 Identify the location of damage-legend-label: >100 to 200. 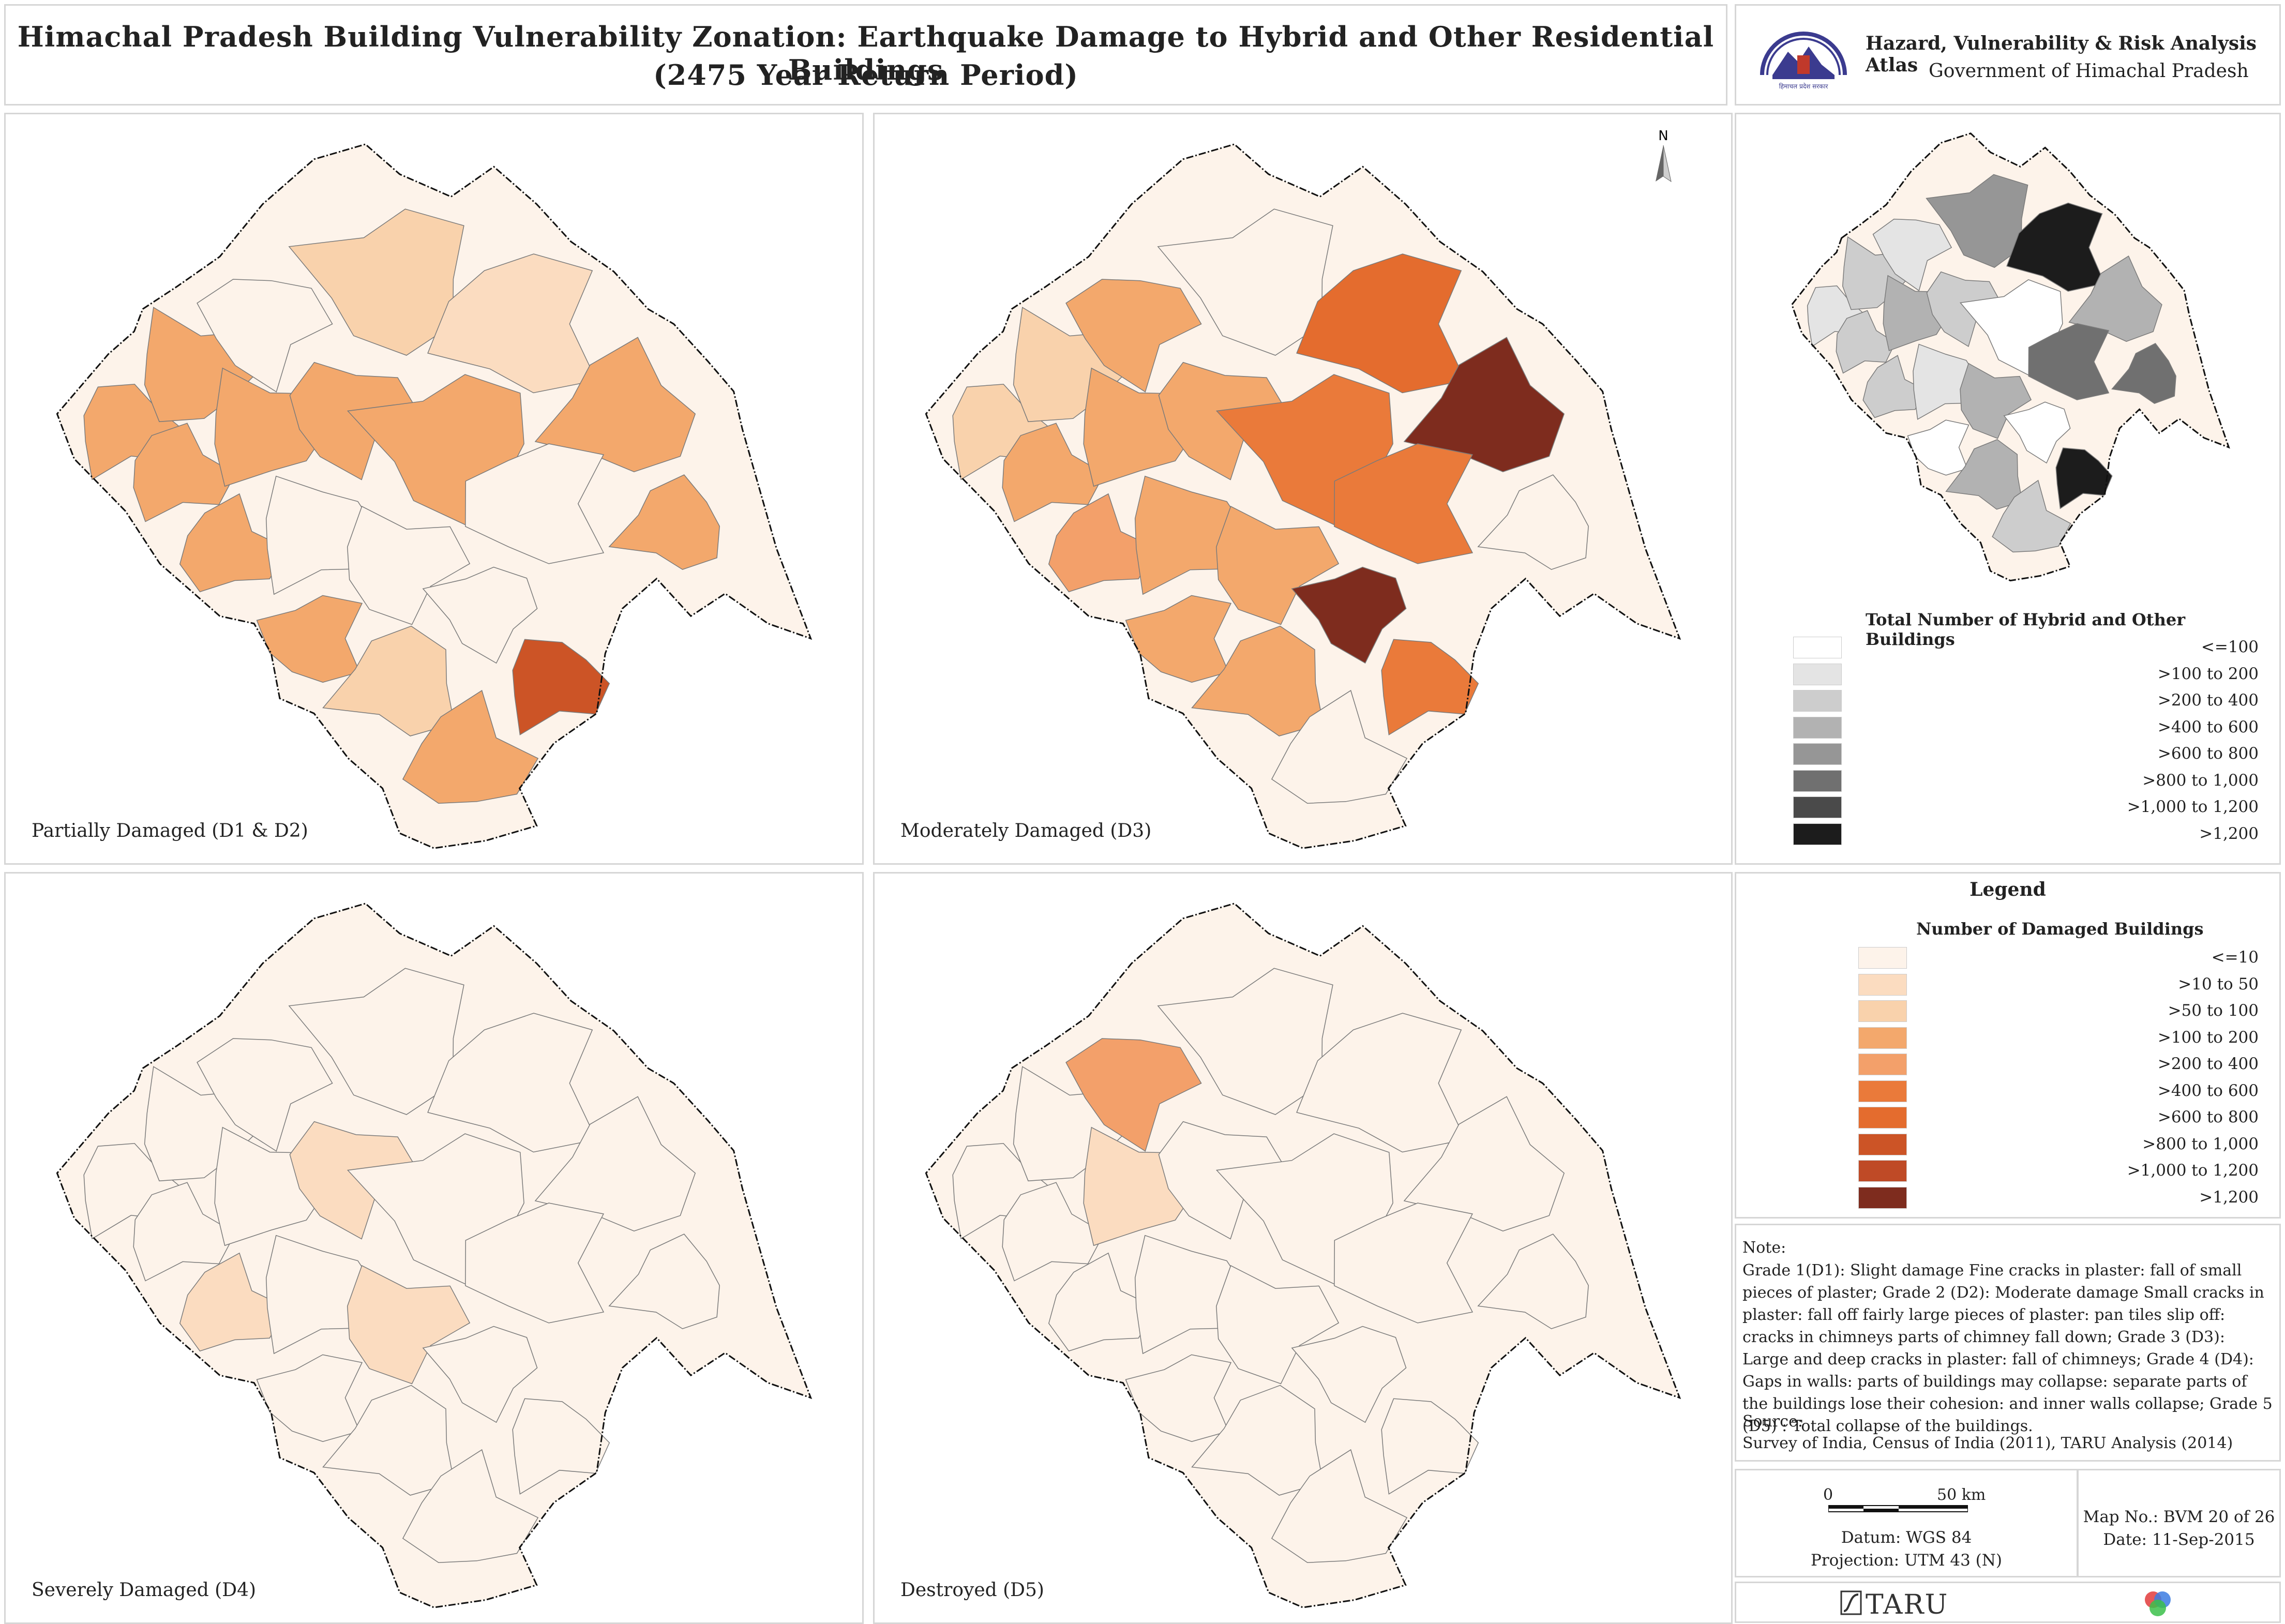
(2208, 1037).